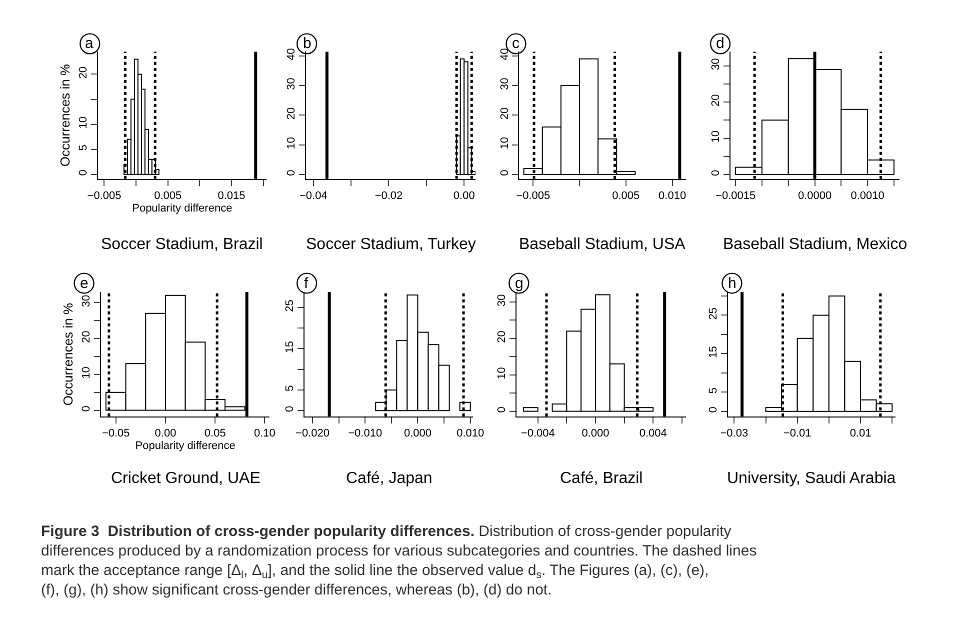 This screenshot has width=955, height=634. Describe the element at coordinates (601, 478) in the screenshot. I see `text: Café, Brazil` at that location.